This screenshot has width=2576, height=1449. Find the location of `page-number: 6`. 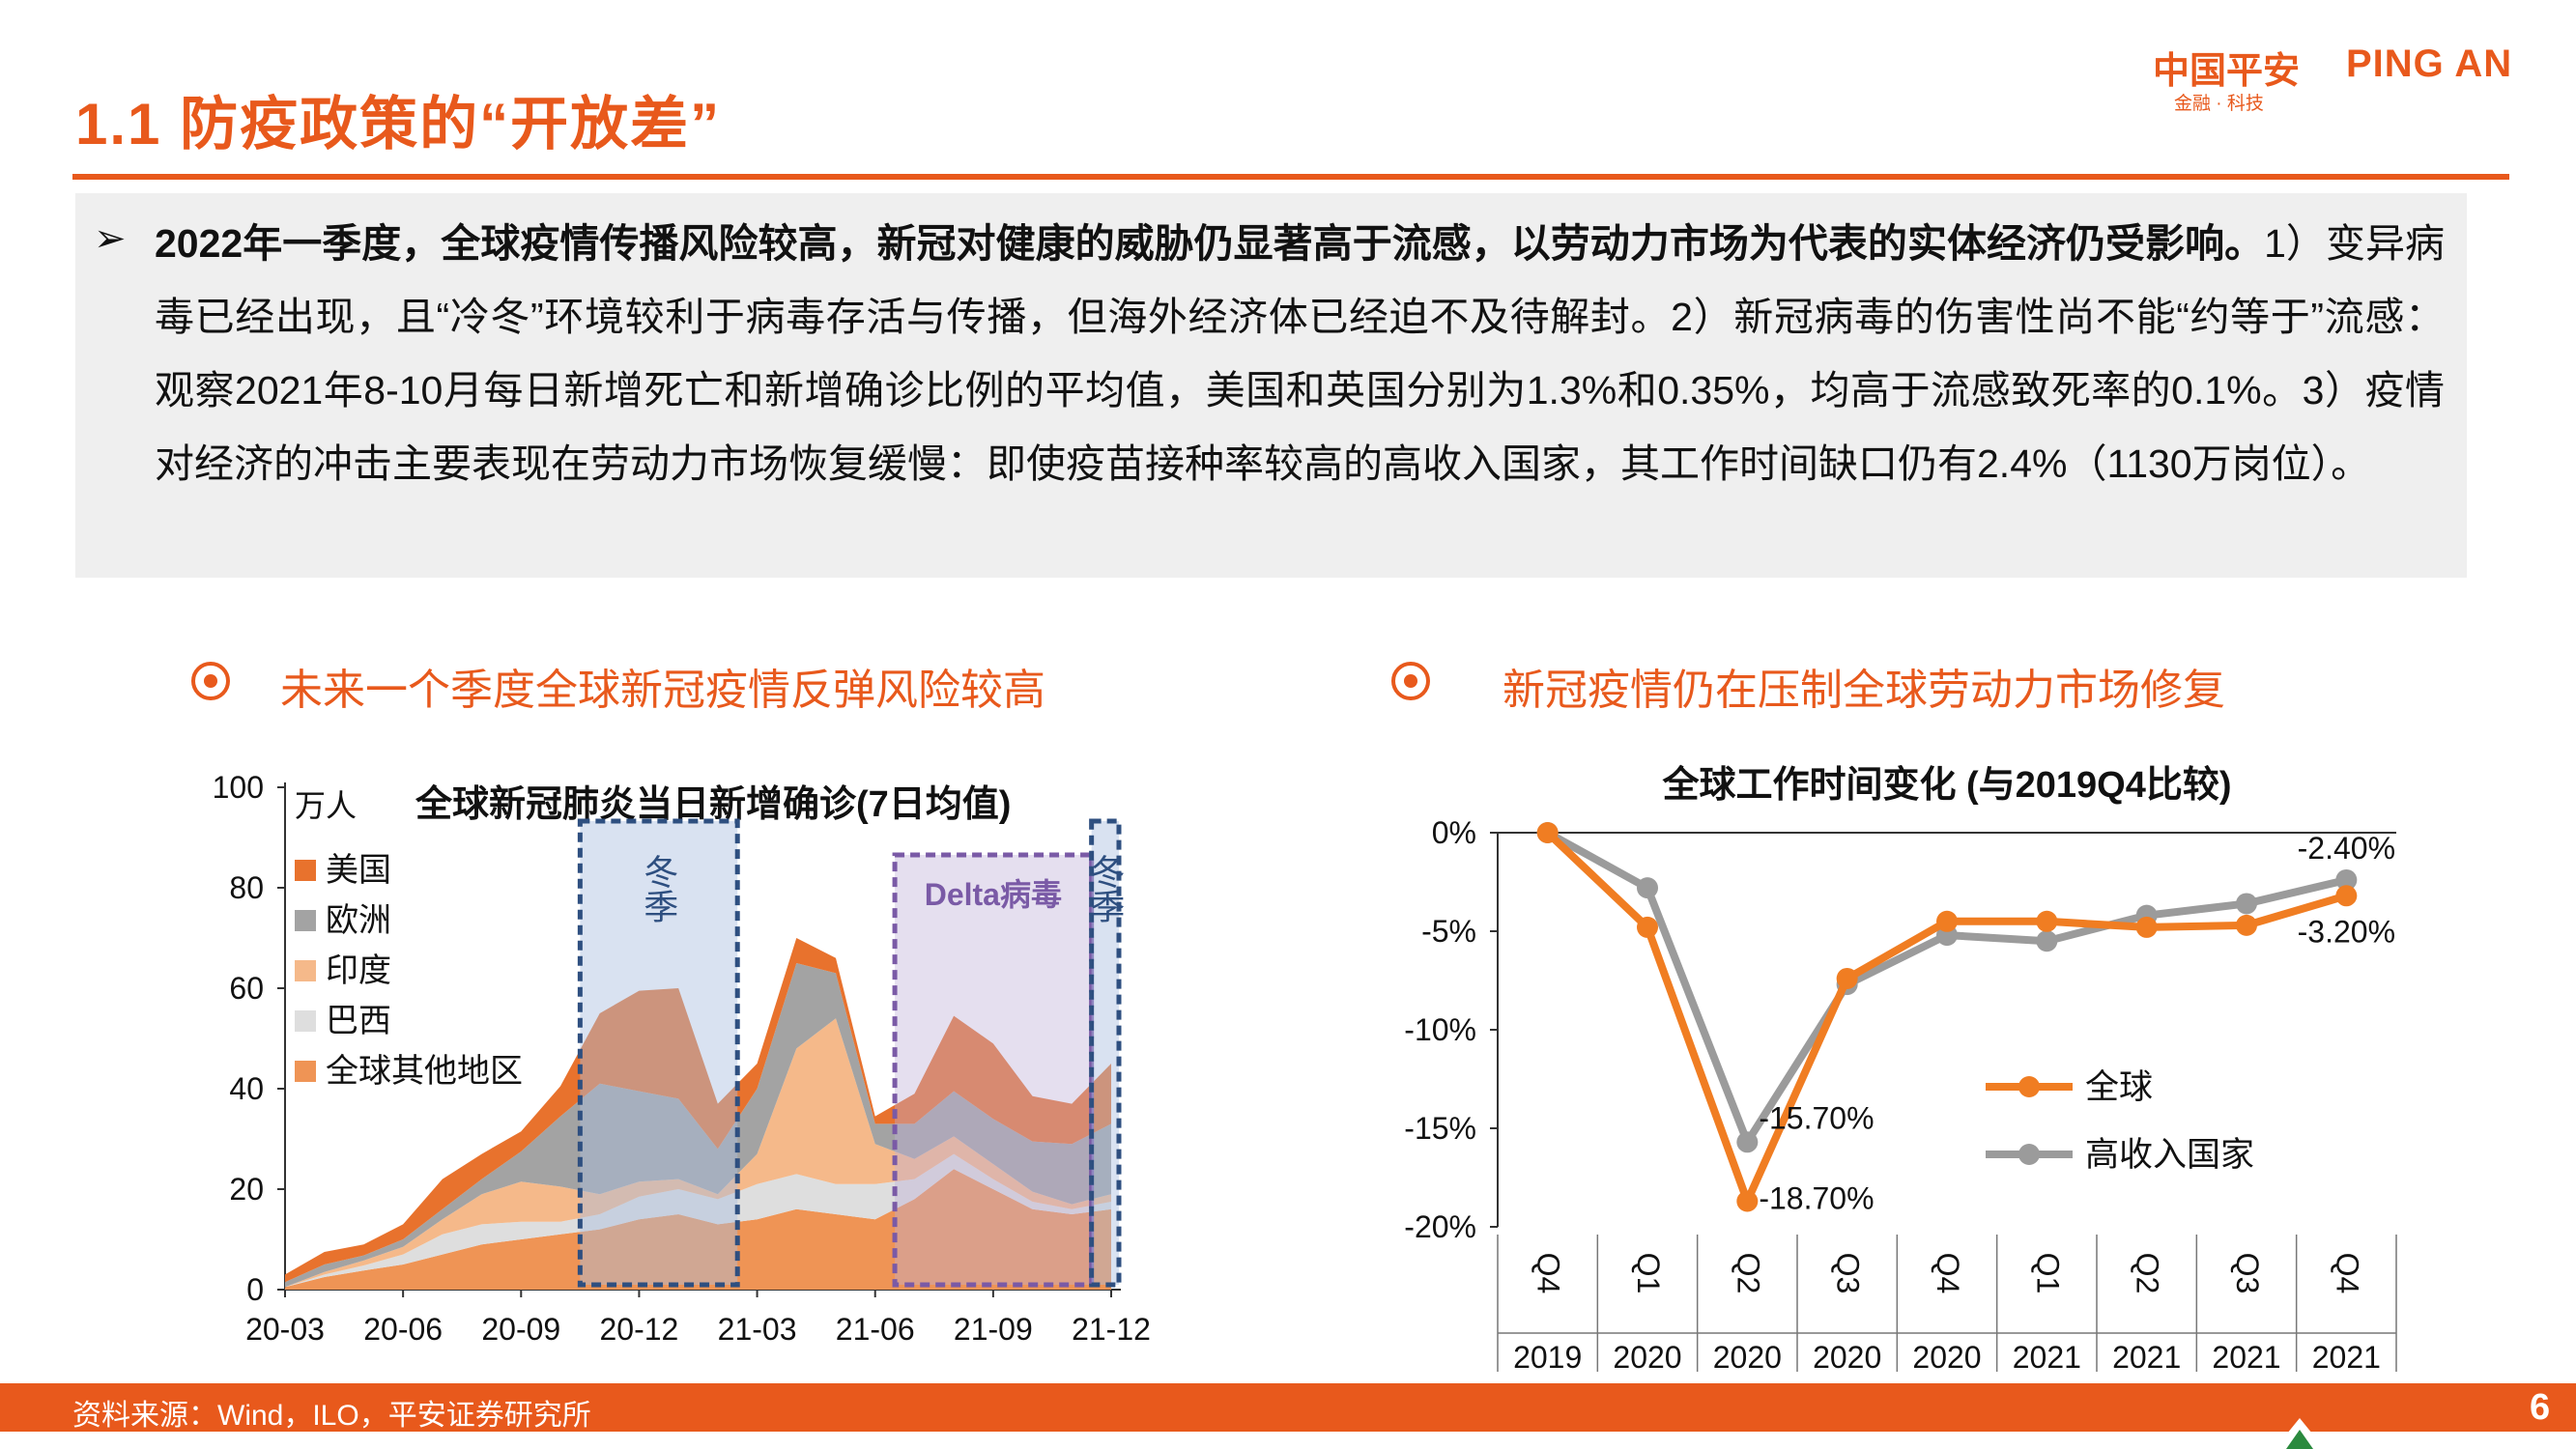

page-number: 6 is located at coordinates (2541, 1407).